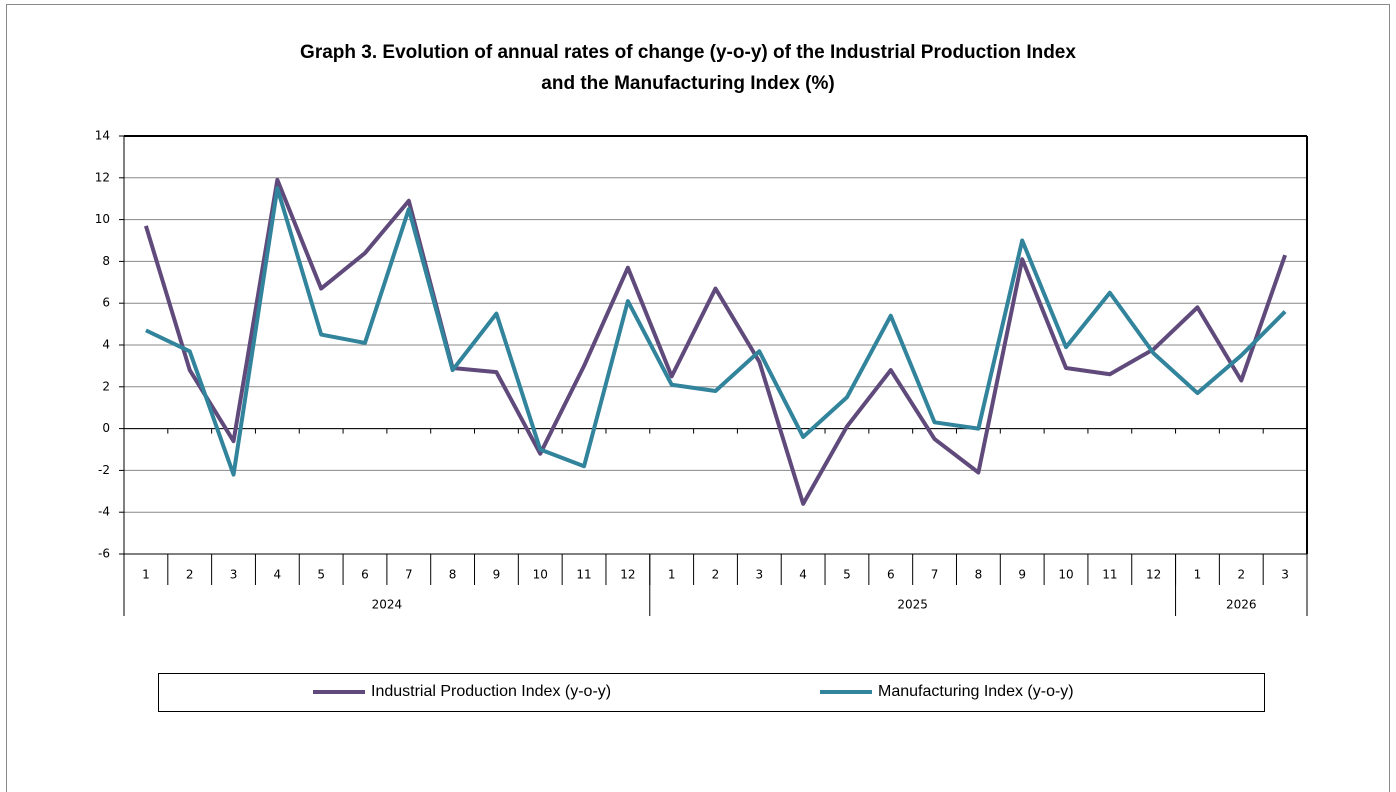 The height and width of the screenshot is (792, 1396). Describe the element at coordinates (106, 261) in the screenshot. I see `y-tick-label: 8` at that location.